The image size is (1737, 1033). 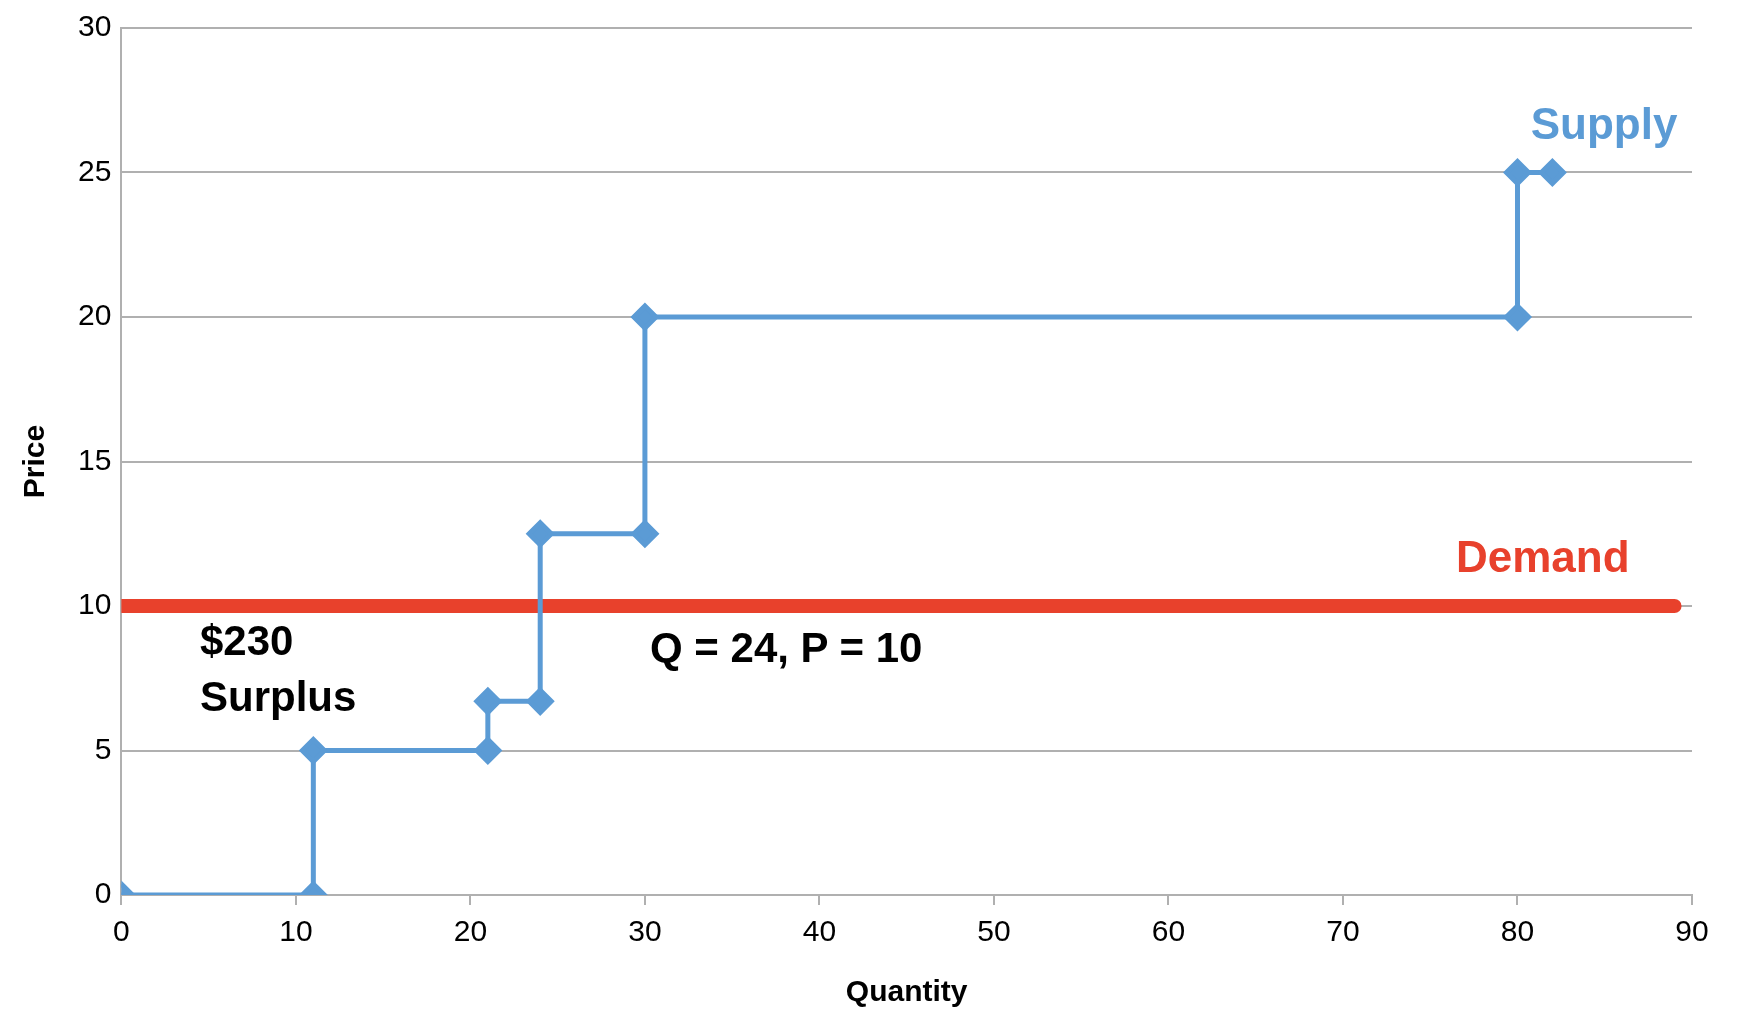 I want to click on y-tick-label: 0, so click(x=103, y=893).